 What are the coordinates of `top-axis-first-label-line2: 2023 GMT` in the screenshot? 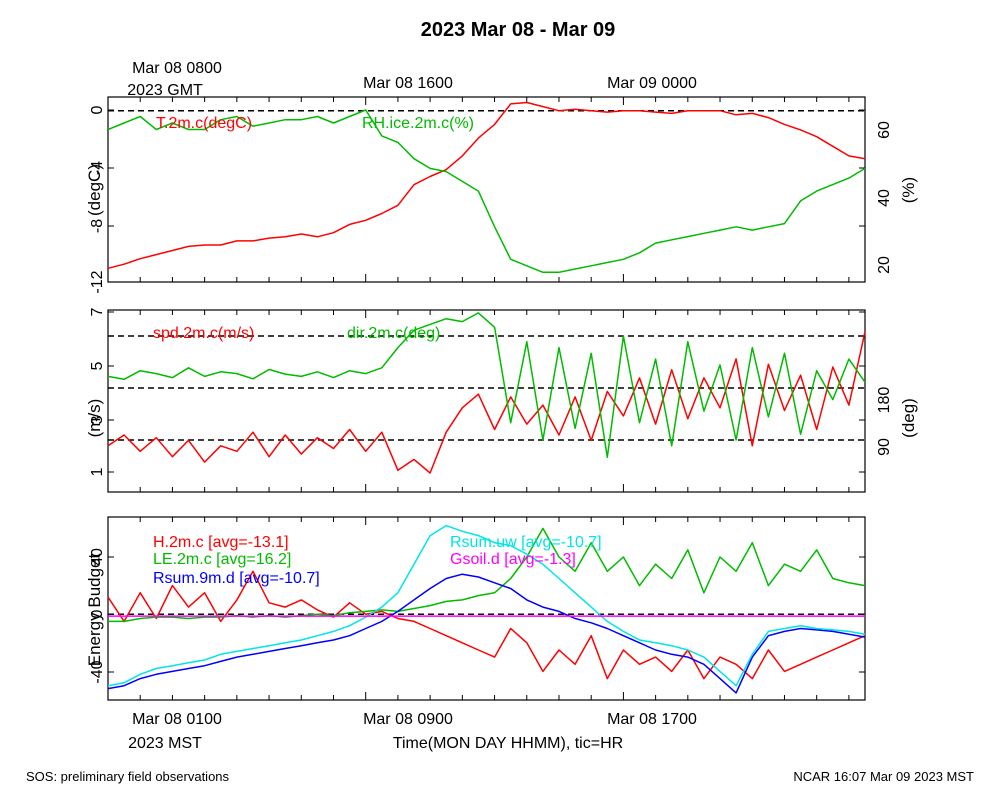 It's located at (165, 90).